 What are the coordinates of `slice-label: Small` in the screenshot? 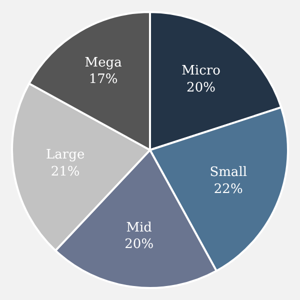 It's located at (229, 172).